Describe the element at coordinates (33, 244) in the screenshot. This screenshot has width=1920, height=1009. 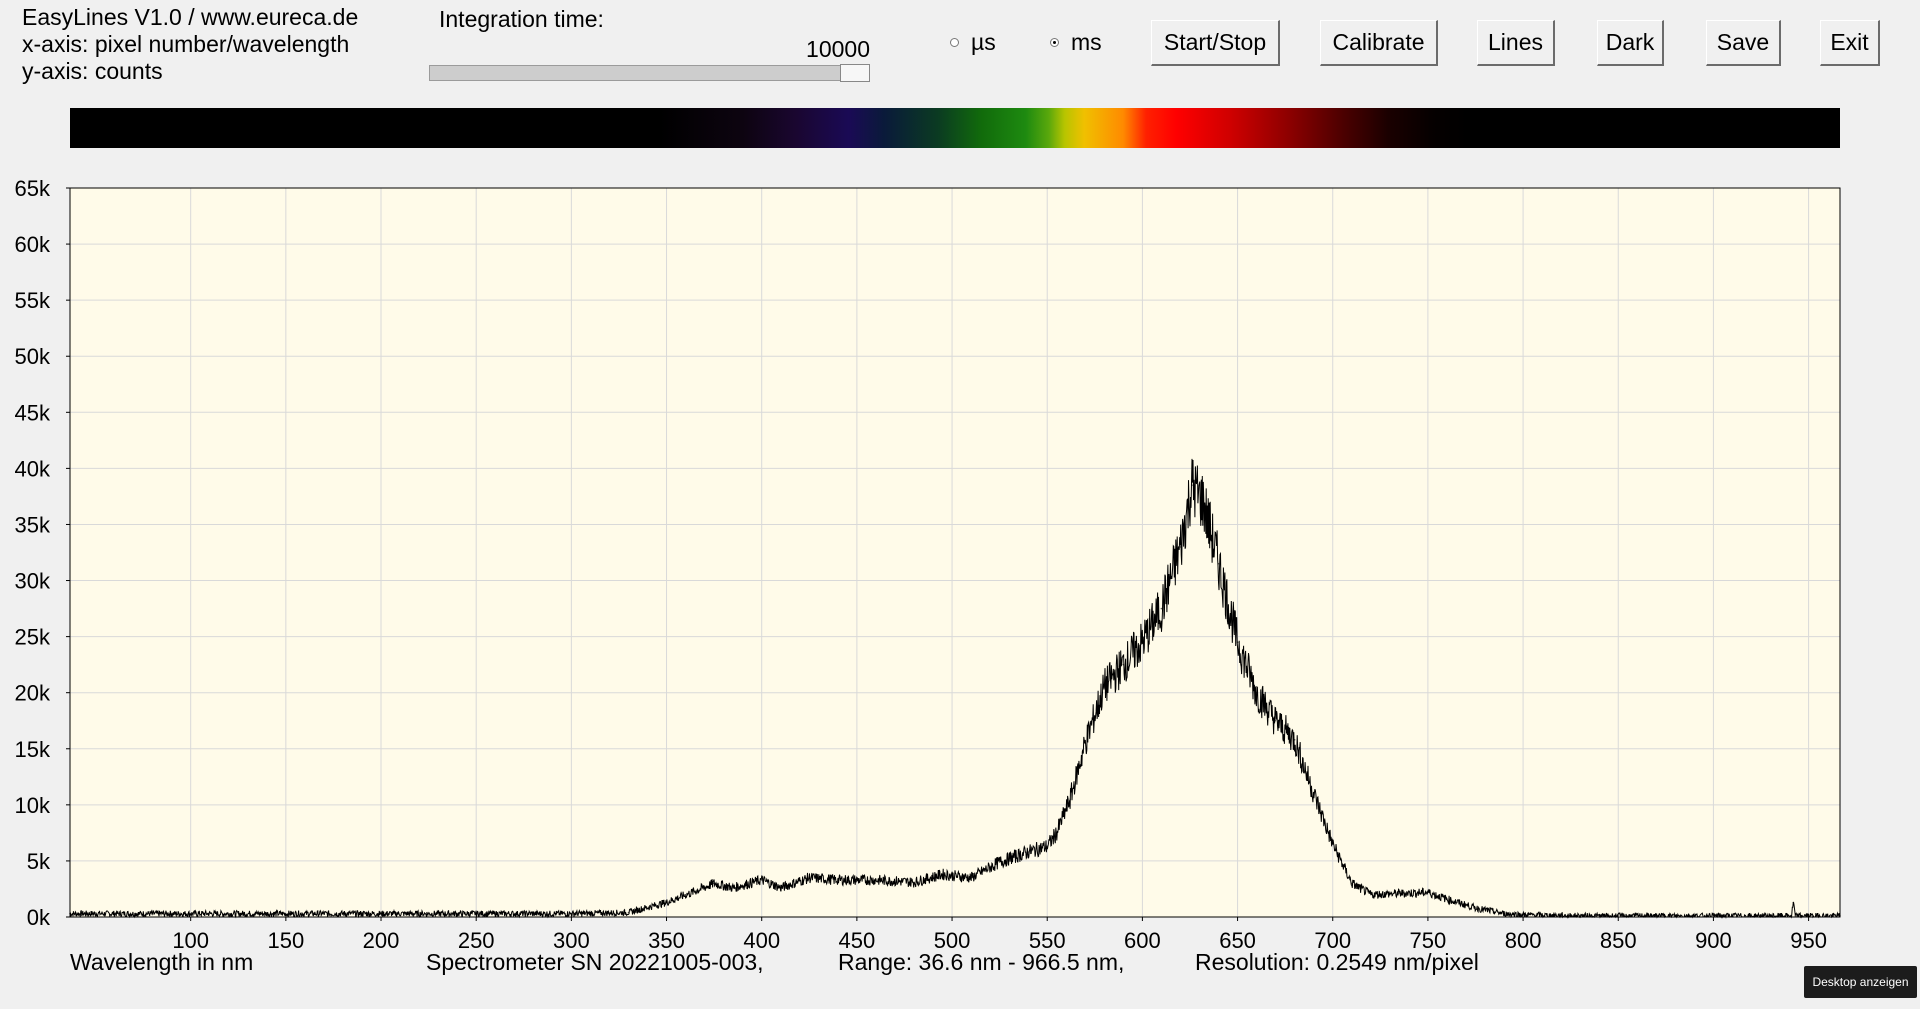
I see `y-tick-label: 60k` at that location.